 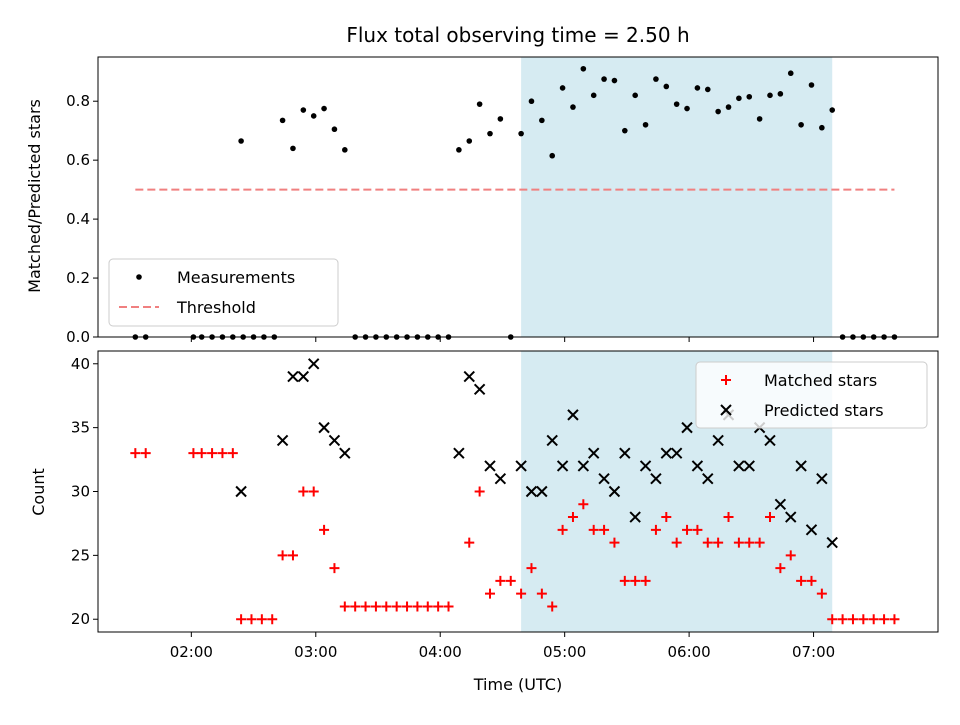 I want to click on count-x-tick-label: 06:00, so click(x=688, y=652).